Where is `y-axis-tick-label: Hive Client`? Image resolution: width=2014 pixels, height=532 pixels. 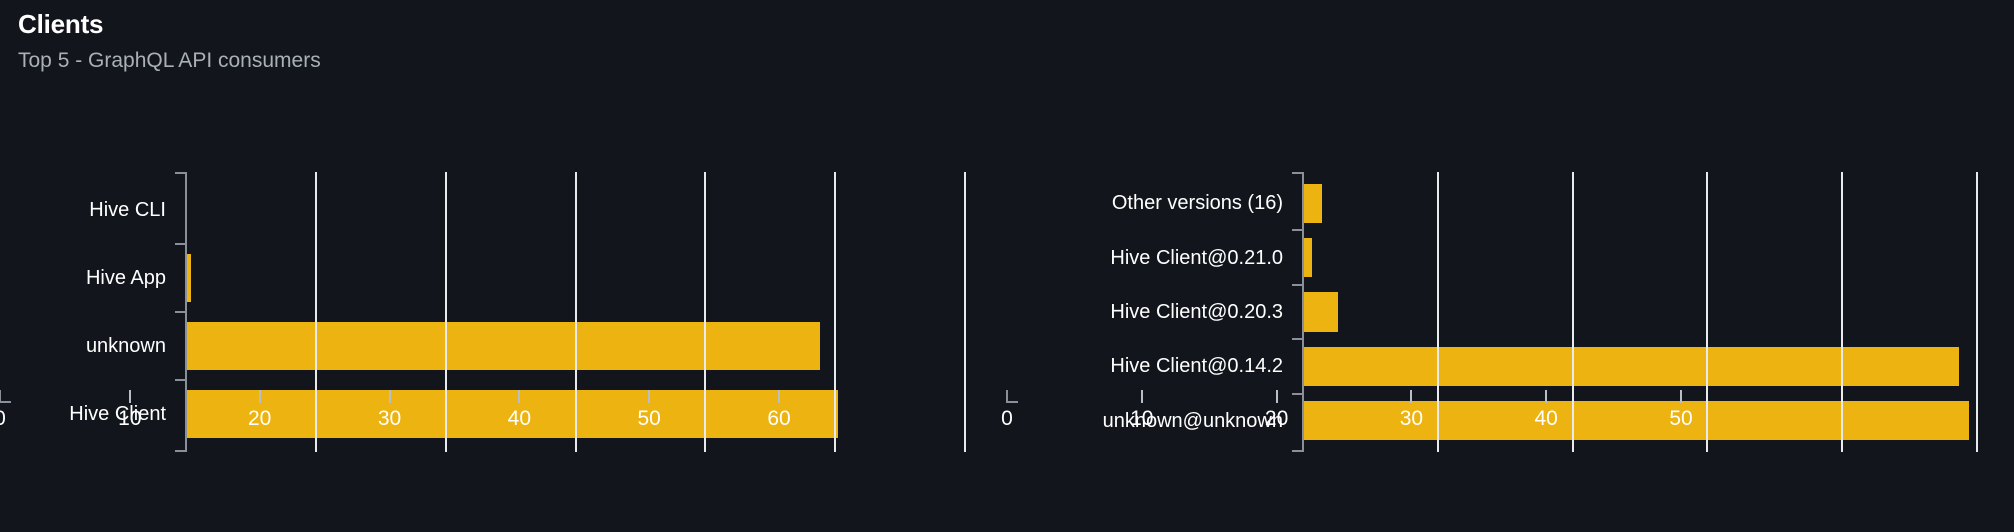 y-axis-tick-label: Hive Client is located at coordinates (117, 414).